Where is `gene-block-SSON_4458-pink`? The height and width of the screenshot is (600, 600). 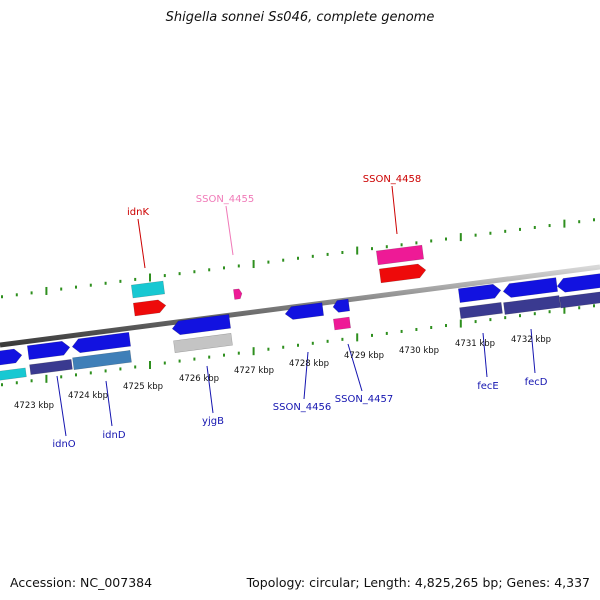 gene-block-SSON_4458-pink is located at coordinates (400, 255).